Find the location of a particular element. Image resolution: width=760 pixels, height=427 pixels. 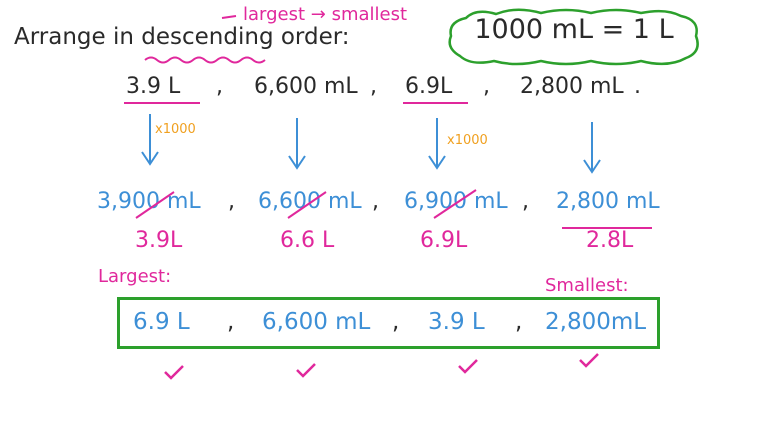

converted-ml-3: 6,900 mL is located at coordinates (456, 201).